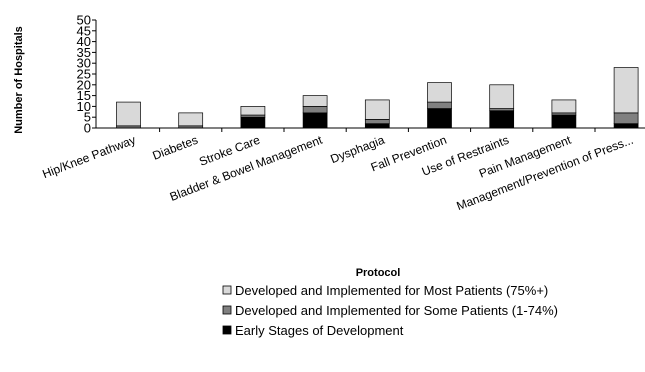  What do you see at coordinates (87, 128) in the screenshot?
I see `y-tick-label: 0` at bounding box center [87, 128].